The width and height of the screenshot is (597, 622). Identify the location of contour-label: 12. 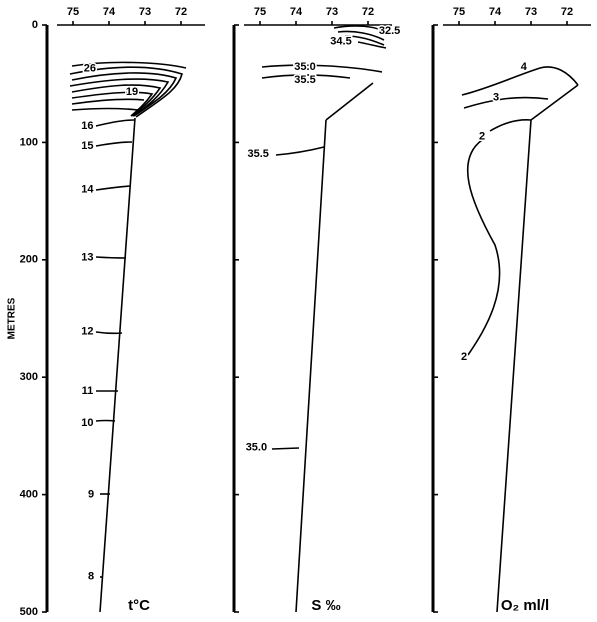
(87, 331).